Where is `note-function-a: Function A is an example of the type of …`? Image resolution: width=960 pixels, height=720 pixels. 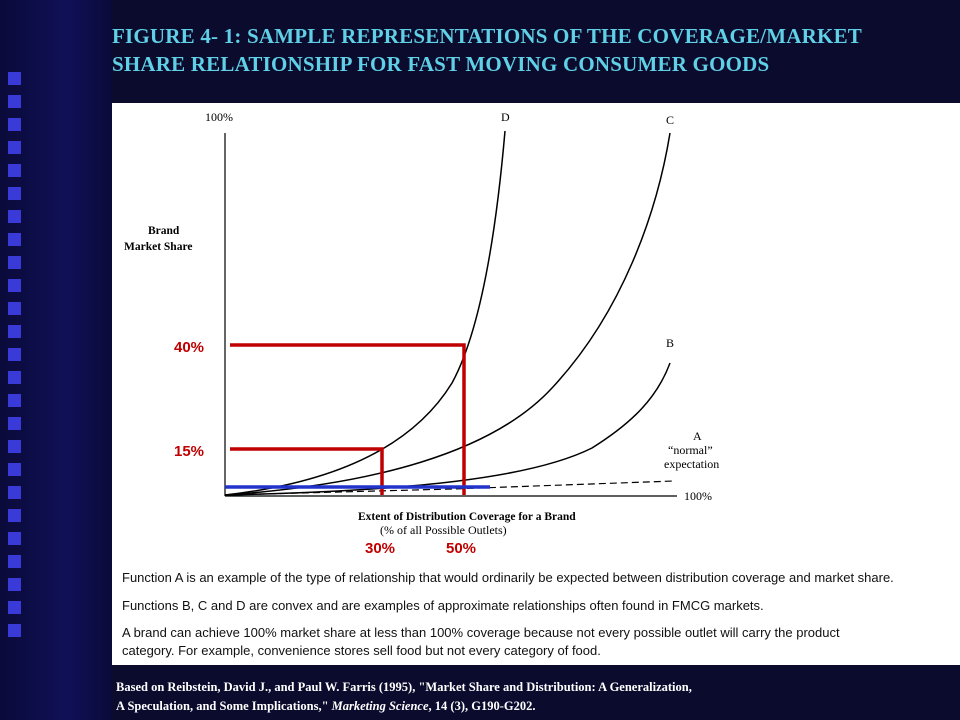
note-function-a: Function A is an example of the type of … is located at coordinates (508, 577).